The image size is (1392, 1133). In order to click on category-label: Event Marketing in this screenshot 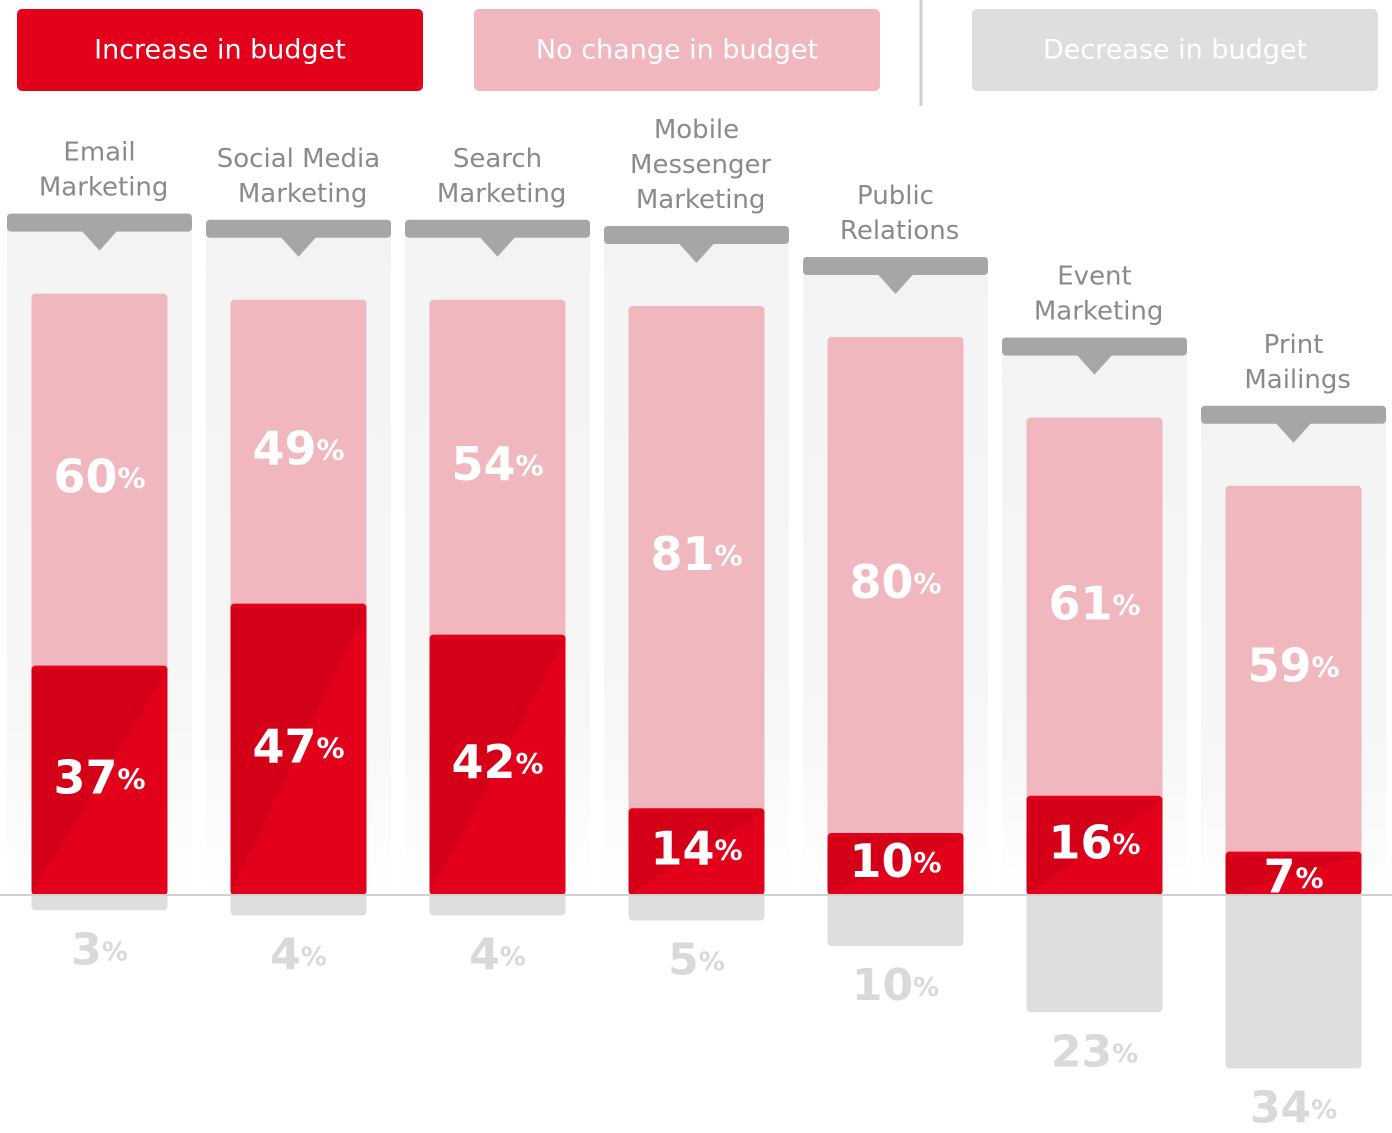, I will do `click(1095, 293)`.